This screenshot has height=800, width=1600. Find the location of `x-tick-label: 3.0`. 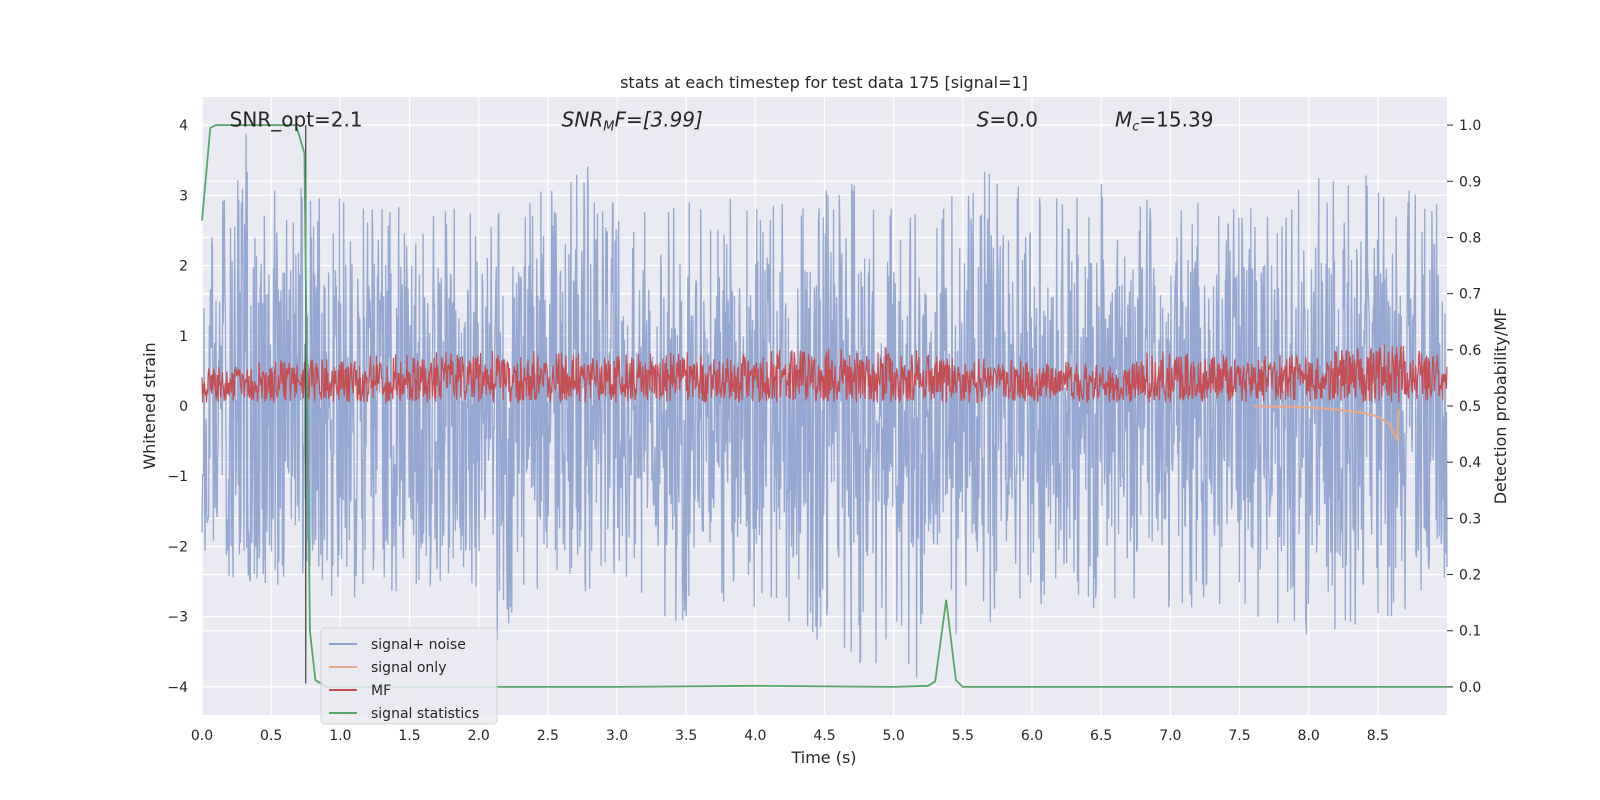

x-tick-label: 3.0 is located at coordinates (617, 736).